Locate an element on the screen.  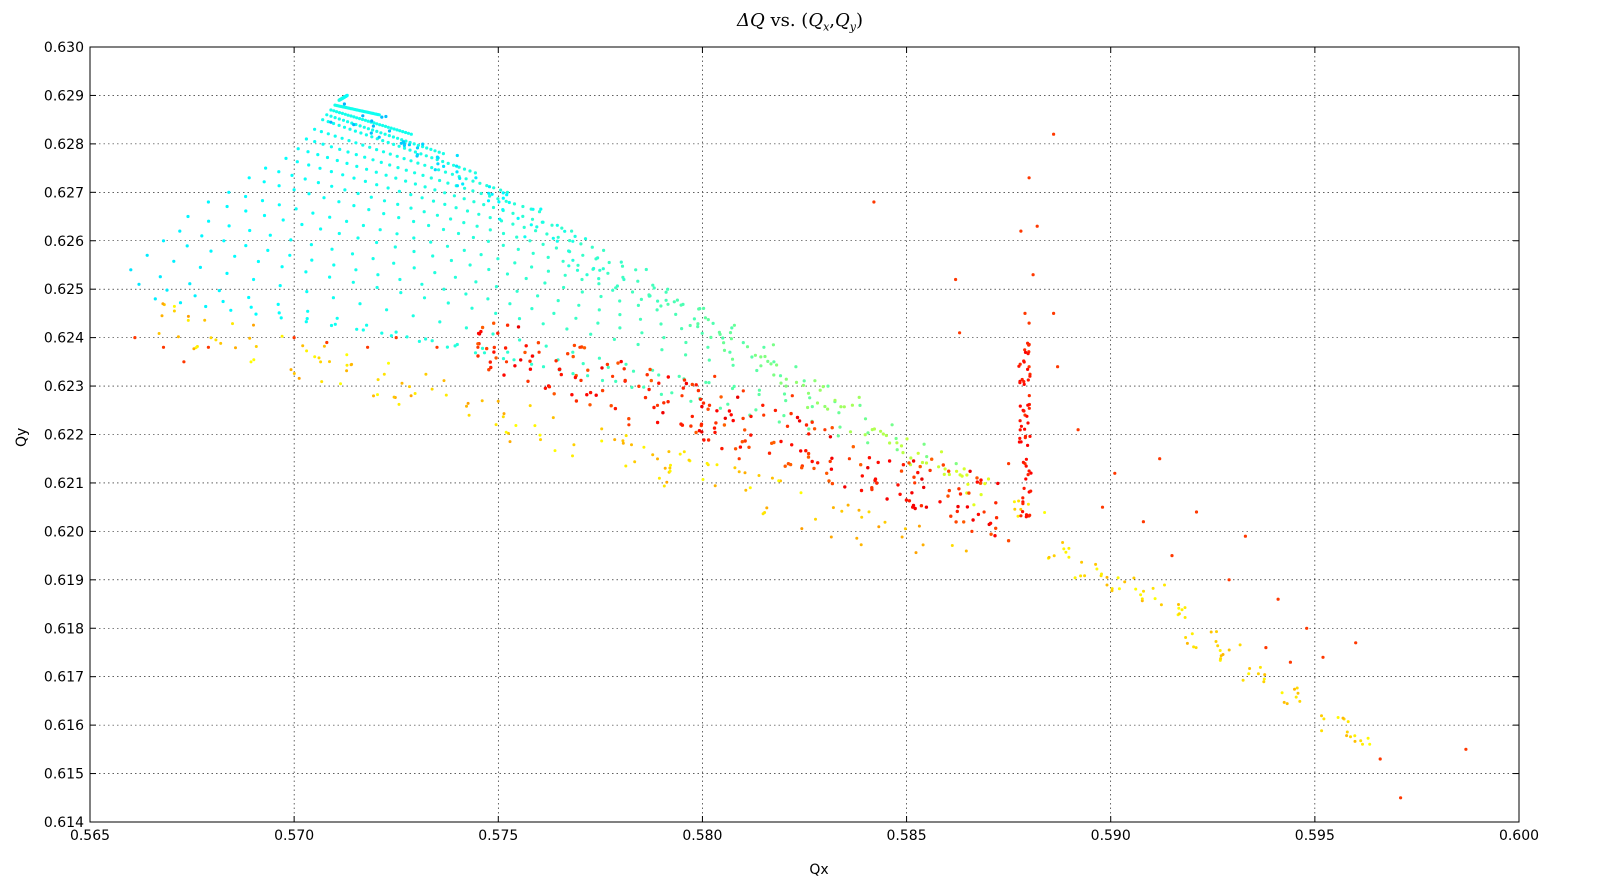
x-tick-label: 0.565 is located at coordinates (90, 836).